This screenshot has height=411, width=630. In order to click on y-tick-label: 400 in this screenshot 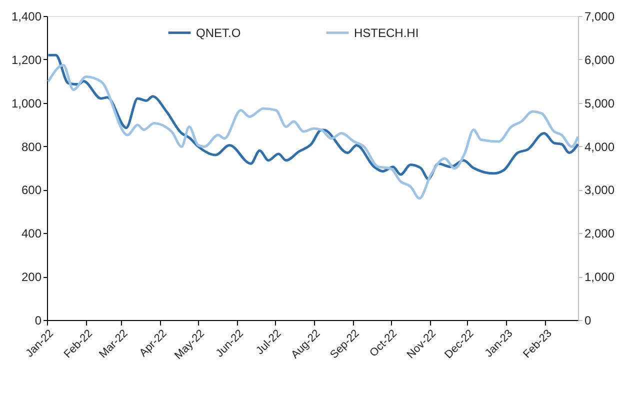, I will do `click(31, 233)`.